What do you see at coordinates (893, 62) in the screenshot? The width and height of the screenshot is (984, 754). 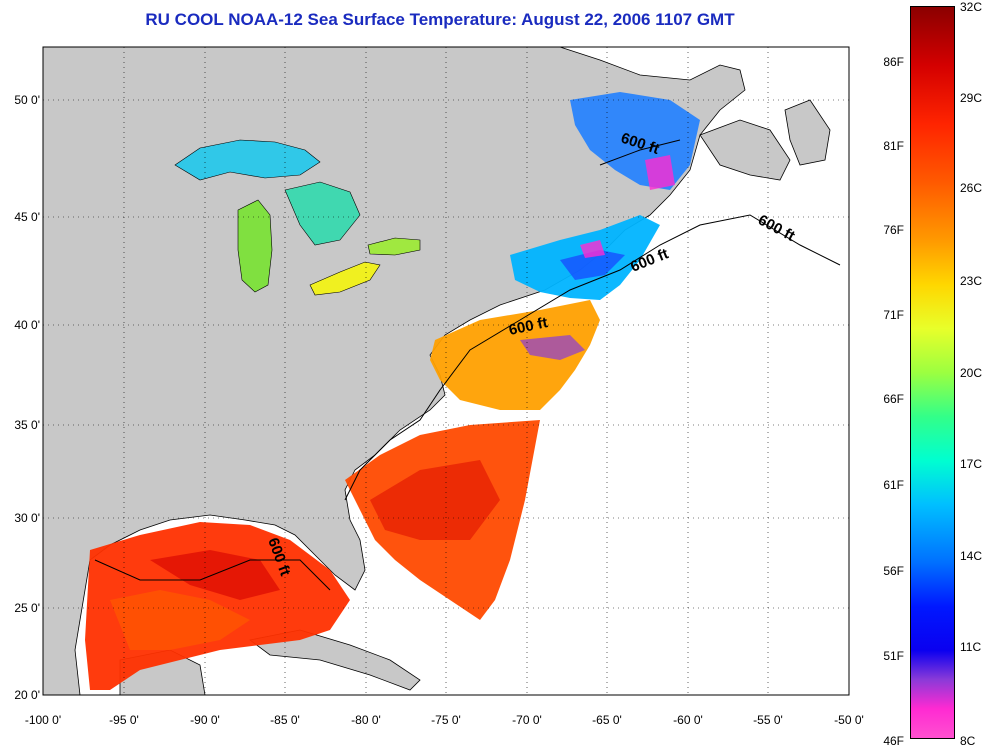 I see `colorbar-f-86: 86F` at bounding box center [893, 62].